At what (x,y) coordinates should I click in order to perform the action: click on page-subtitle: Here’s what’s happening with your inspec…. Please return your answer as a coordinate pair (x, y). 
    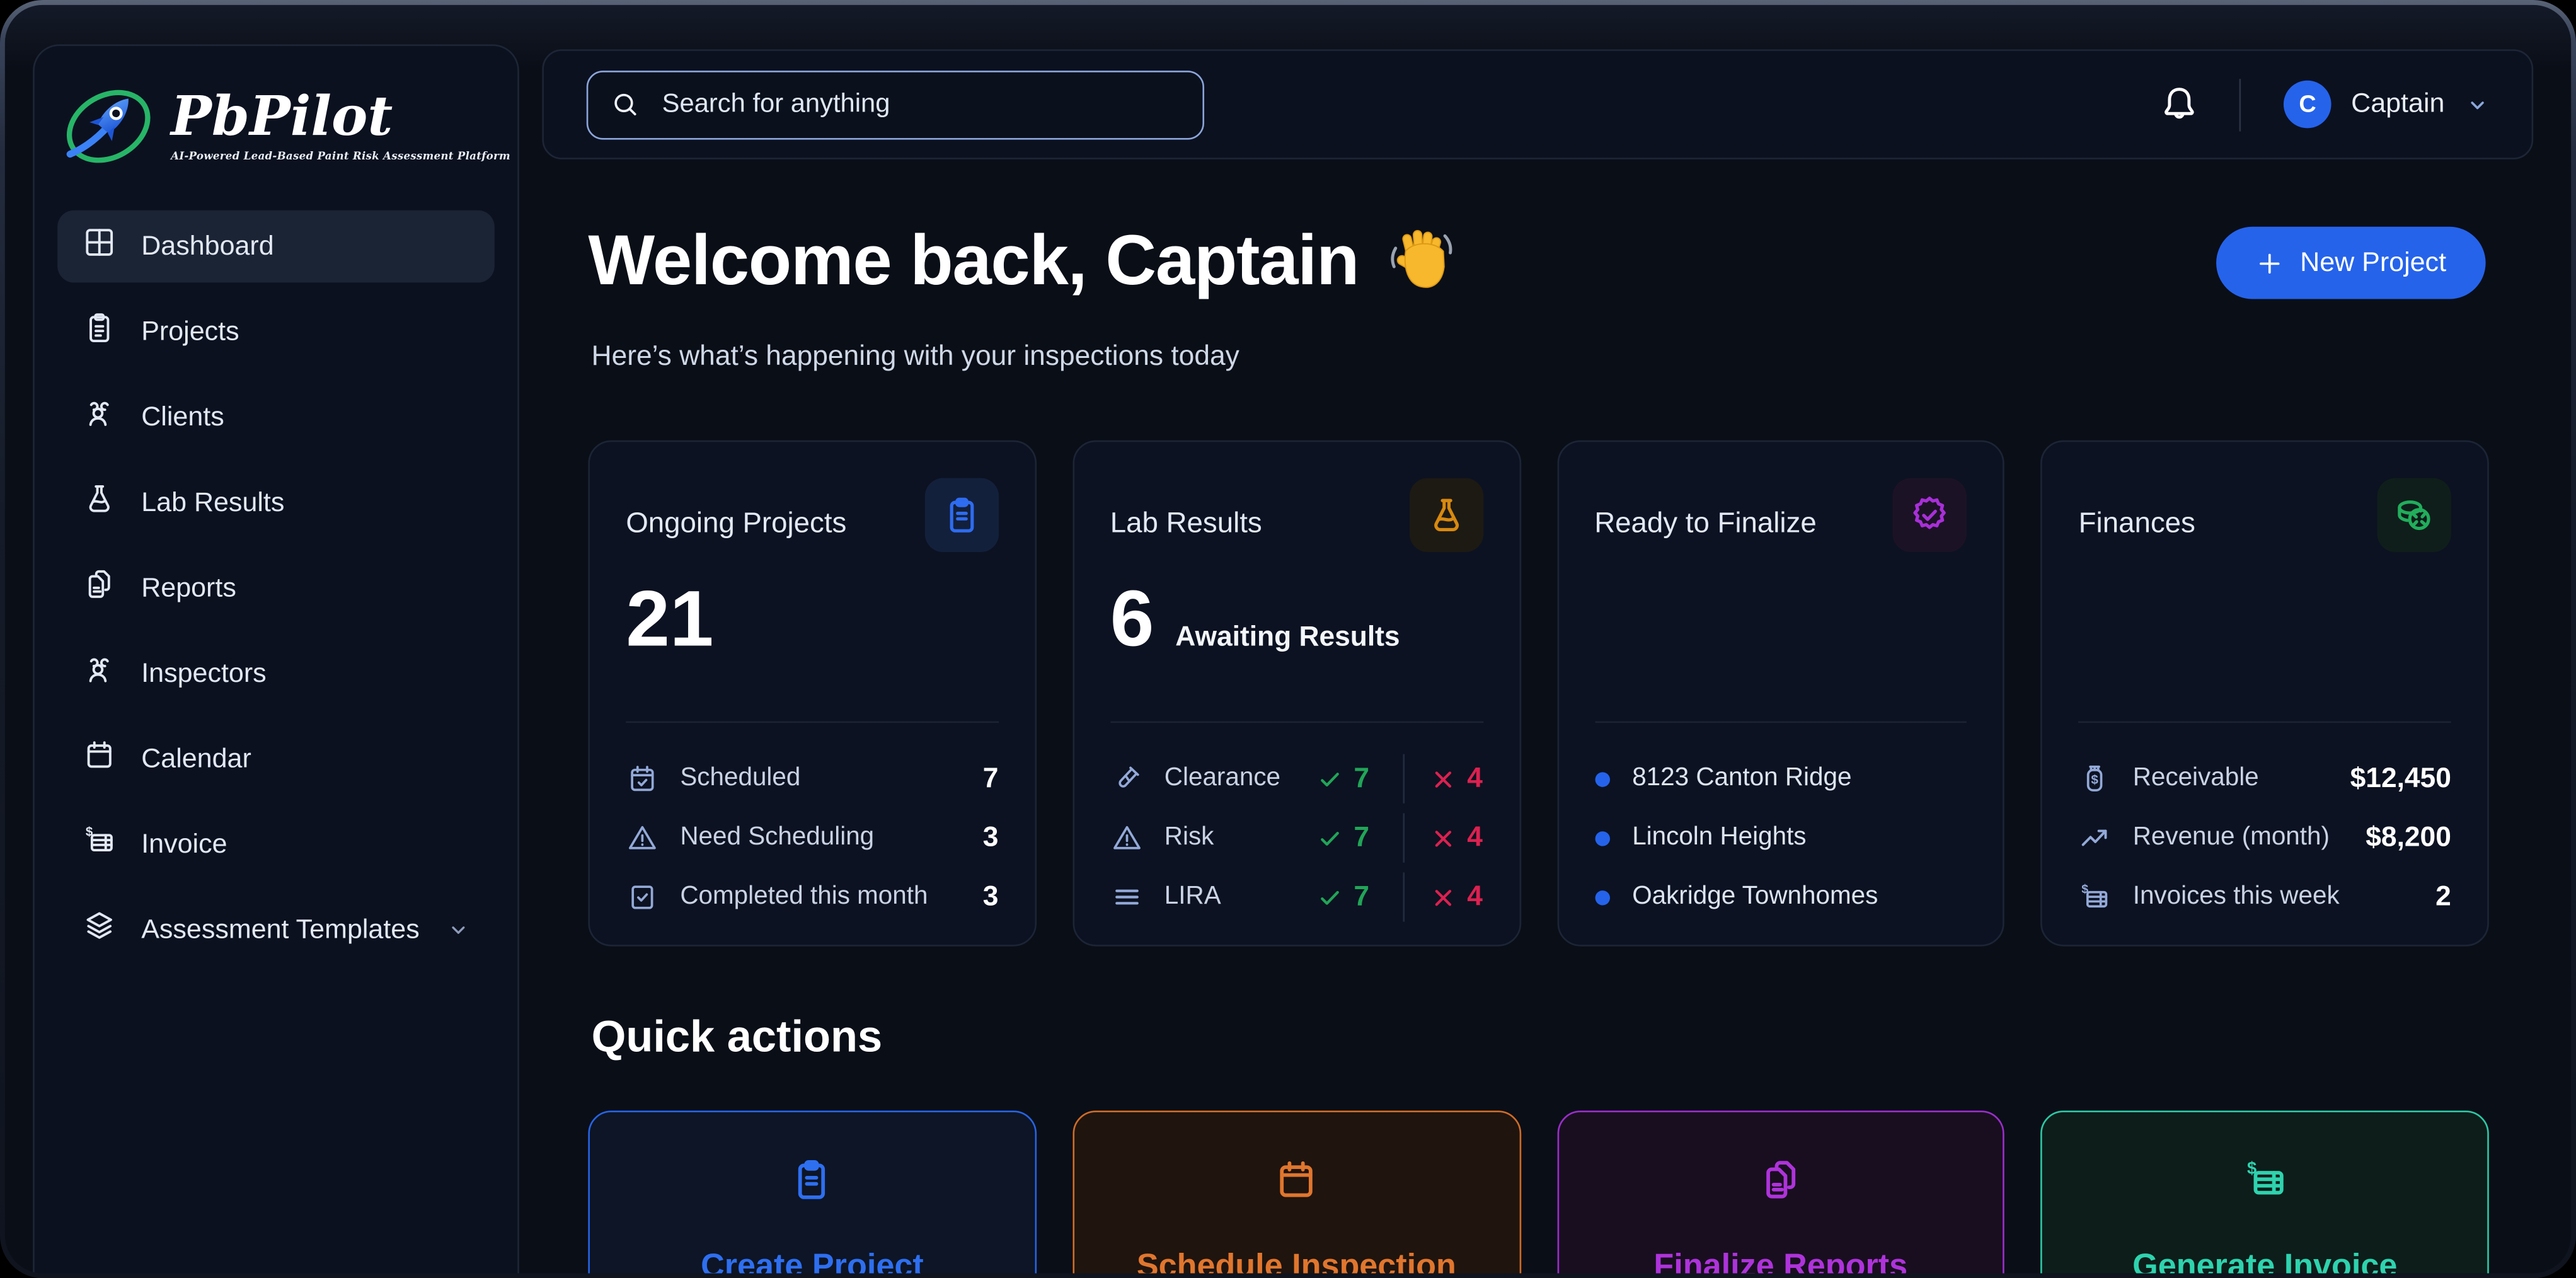
    Looking at the image, I should click on (915, 356).